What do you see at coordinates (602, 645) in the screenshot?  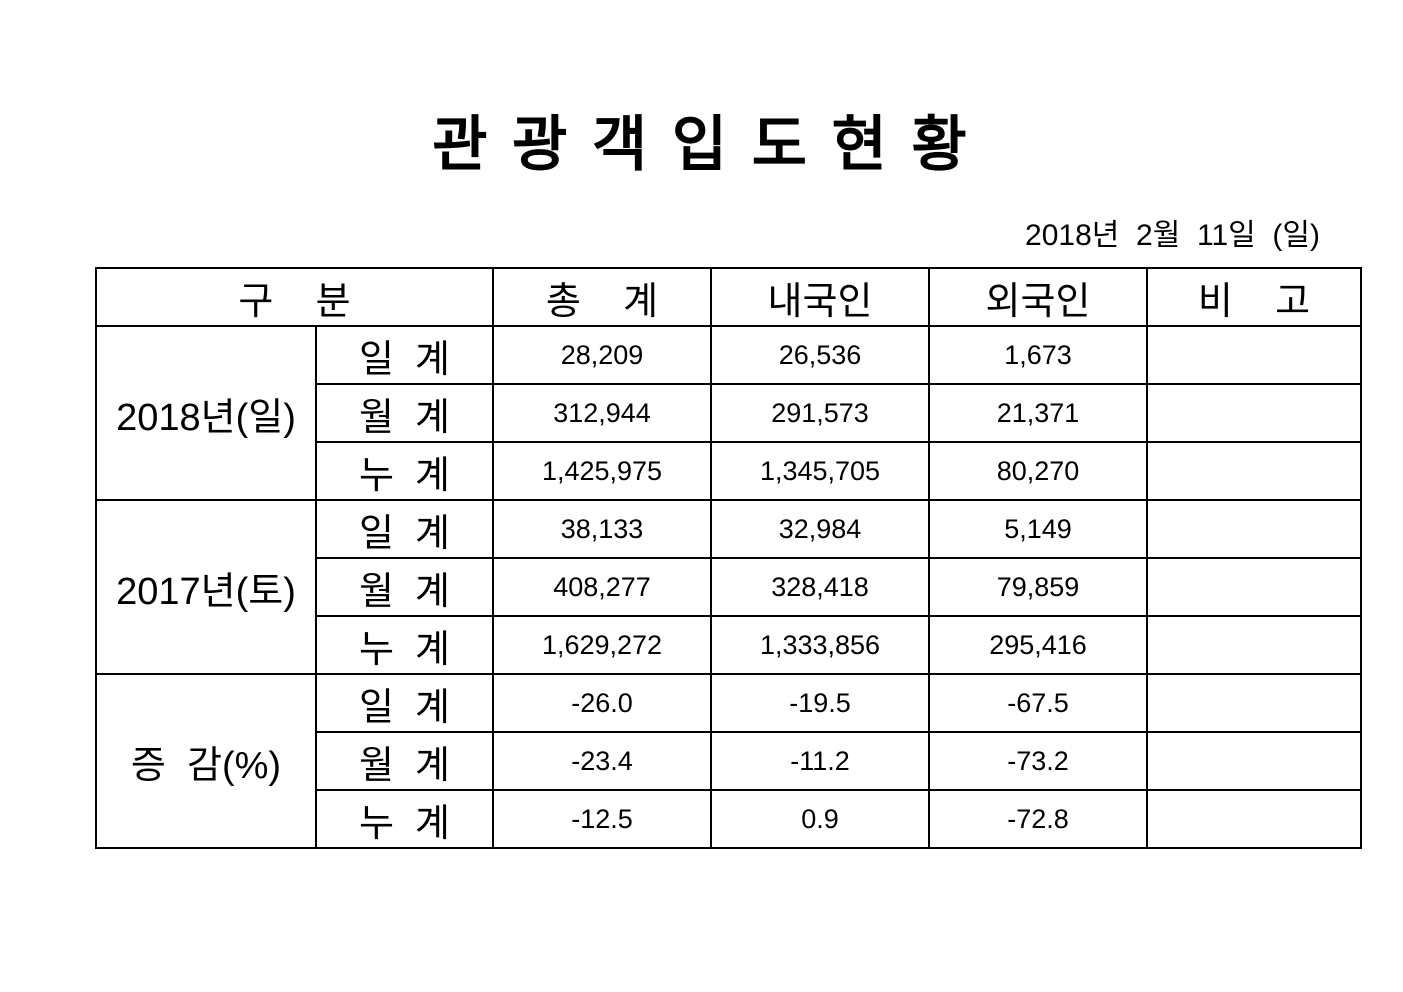 I see `cell-total: 1,629,272` at bounding box center [602, 645].